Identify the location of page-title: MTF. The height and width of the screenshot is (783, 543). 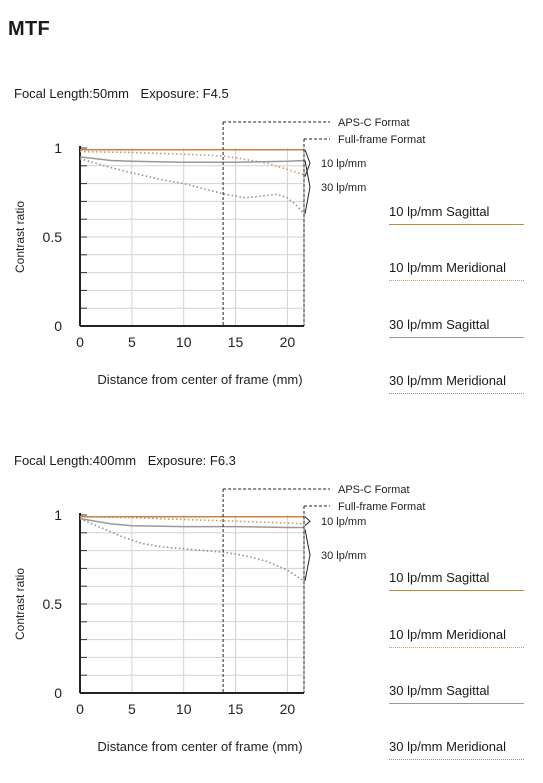
(29, 29).